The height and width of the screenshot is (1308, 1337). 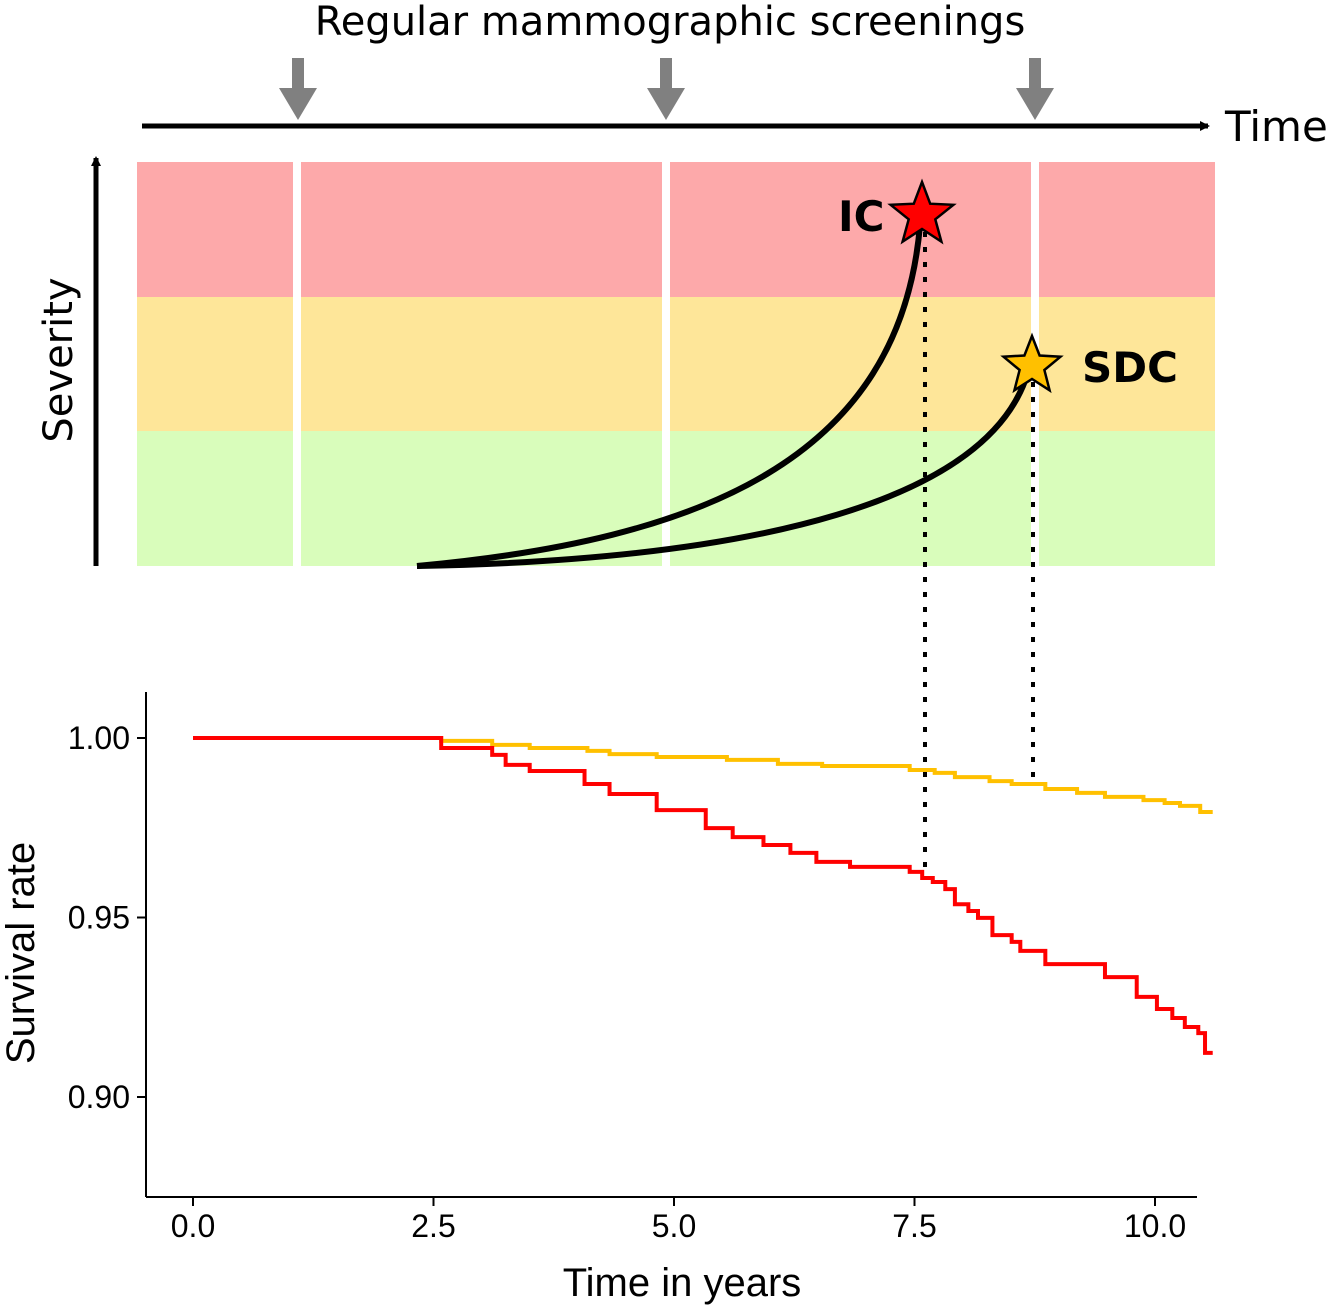 I want to click on x-tick-label: 10.0, so click(x=1155, y=1226).